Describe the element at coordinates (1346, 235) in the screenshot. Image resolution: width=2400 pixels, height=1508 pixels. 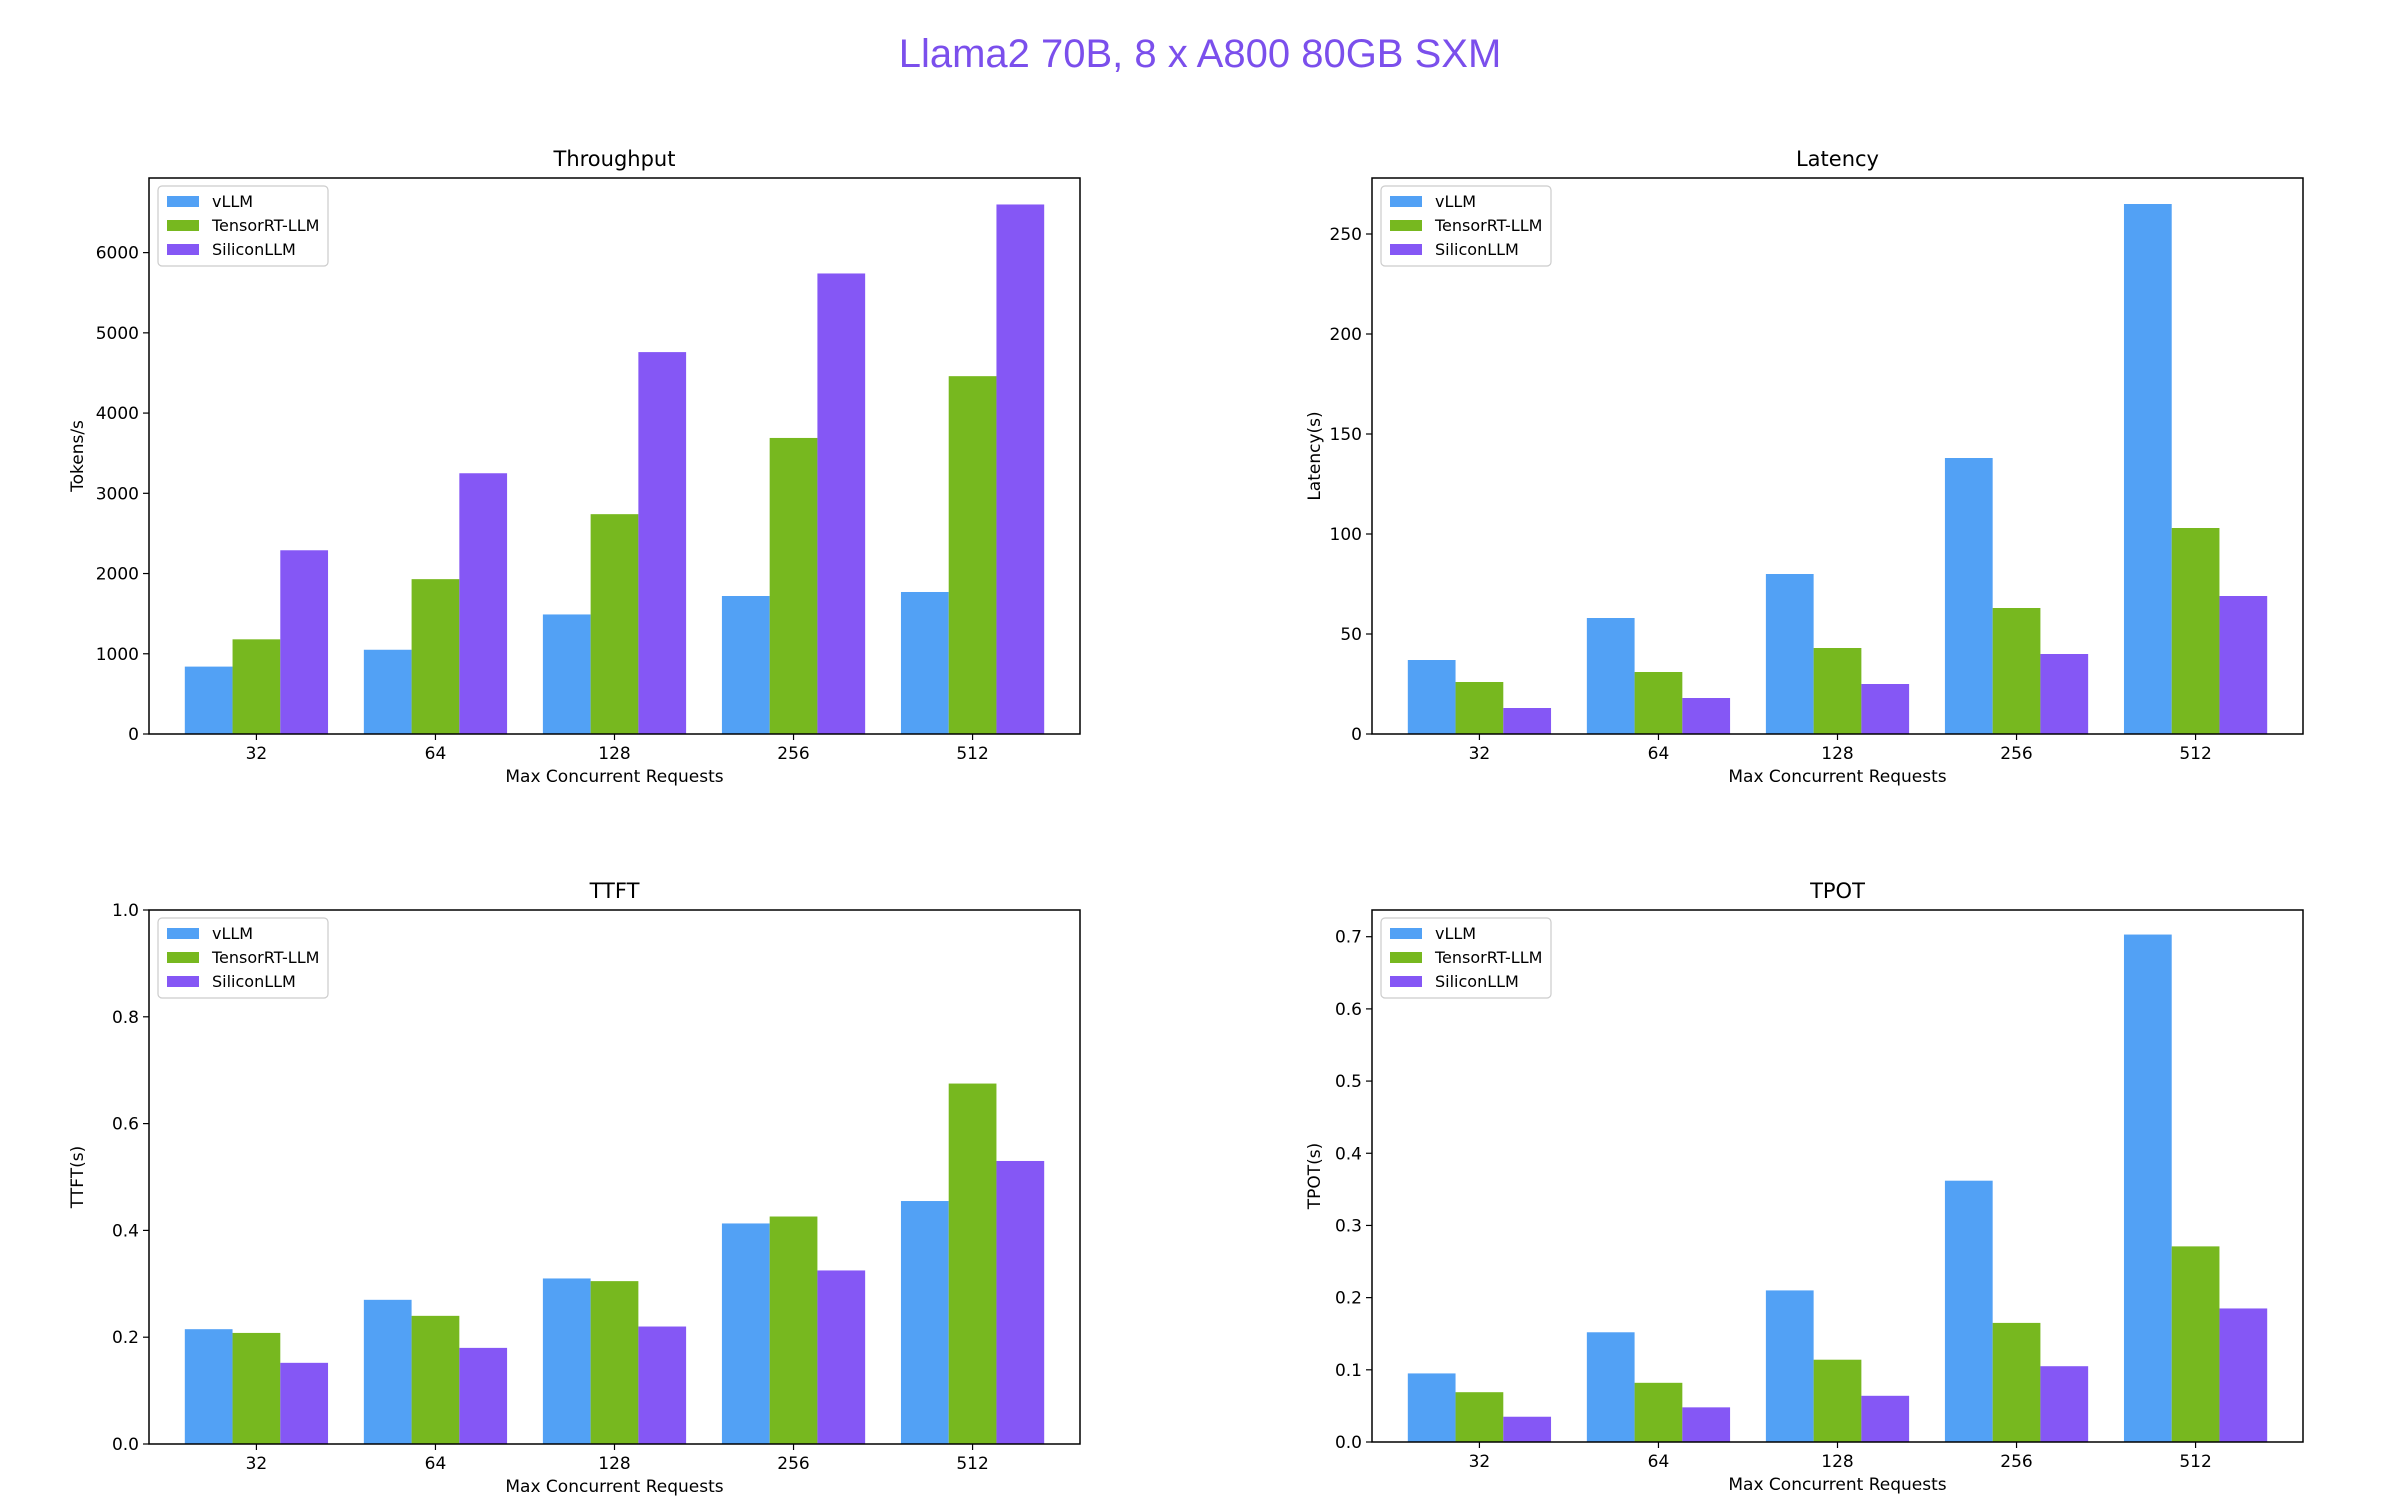
I see `y-tick-label: 250` at that location.